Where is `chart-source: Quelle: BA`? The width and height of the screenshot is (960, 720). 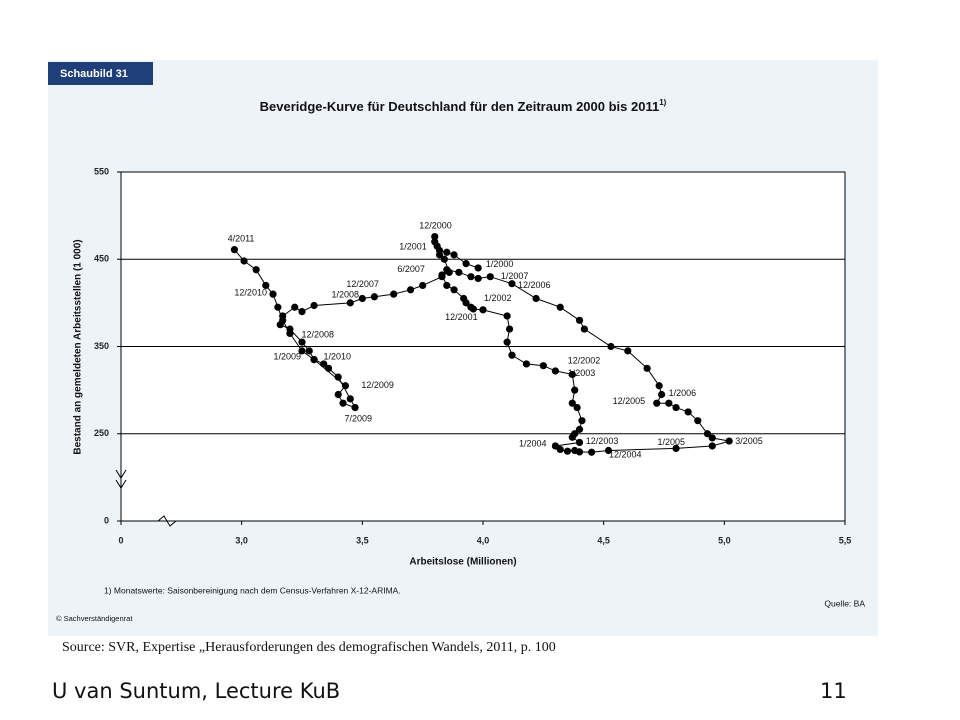
chart-source: Quelle: BA is located at coordinates (844, 603).